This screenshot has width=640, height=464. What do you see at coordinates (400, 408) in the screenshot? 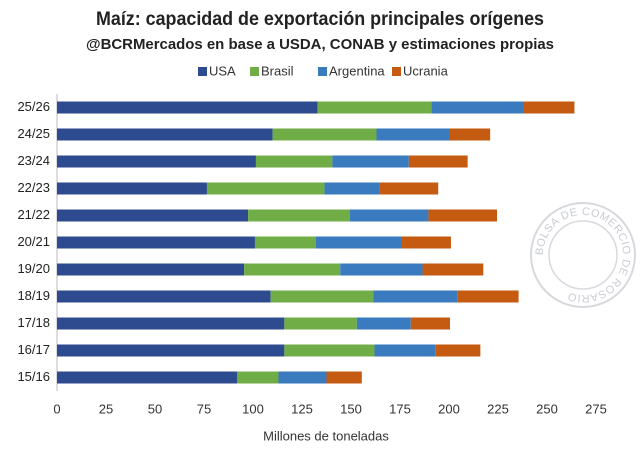
I see `x-tick-label: 175` at bounding box center [400, 408].